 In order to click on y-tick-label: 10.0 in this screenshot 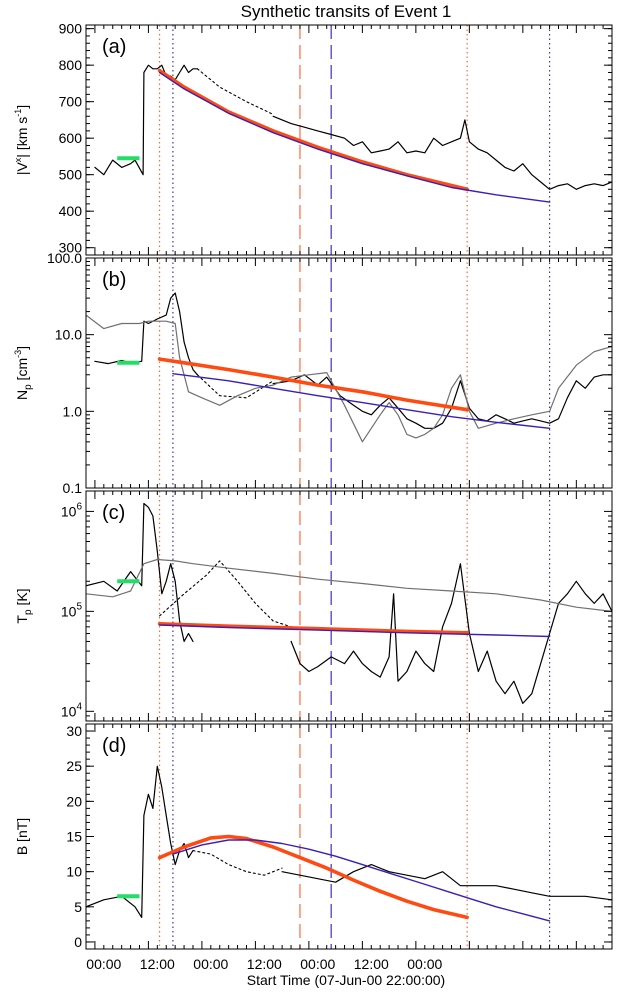, I will do `click(68, 335)`.